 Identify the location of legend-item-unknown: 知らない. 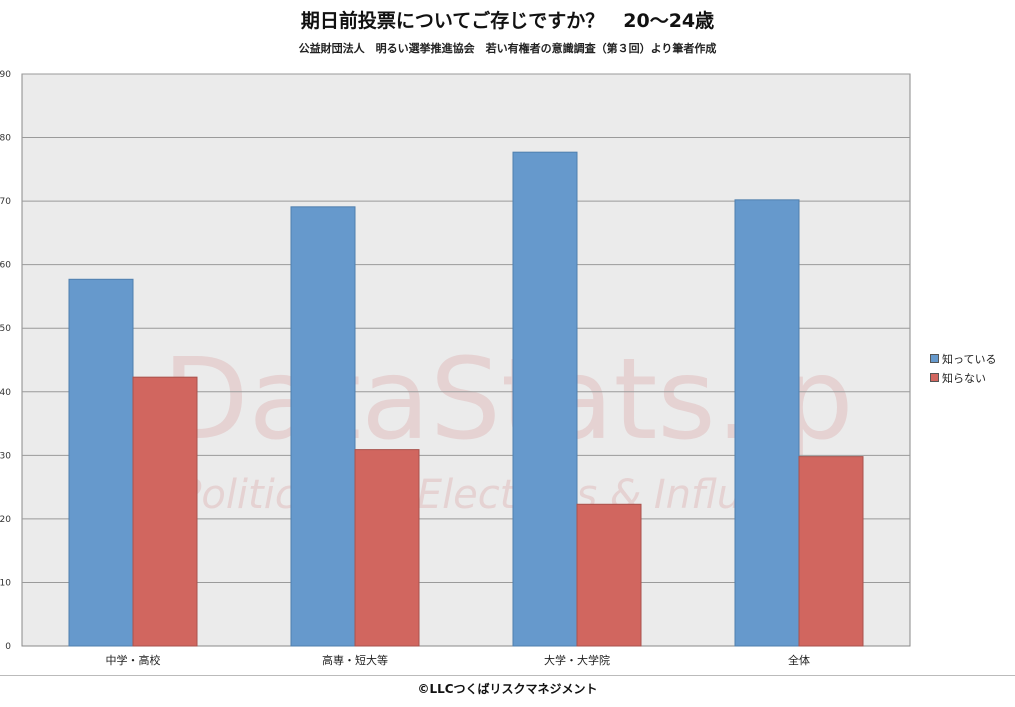
(963, 377).